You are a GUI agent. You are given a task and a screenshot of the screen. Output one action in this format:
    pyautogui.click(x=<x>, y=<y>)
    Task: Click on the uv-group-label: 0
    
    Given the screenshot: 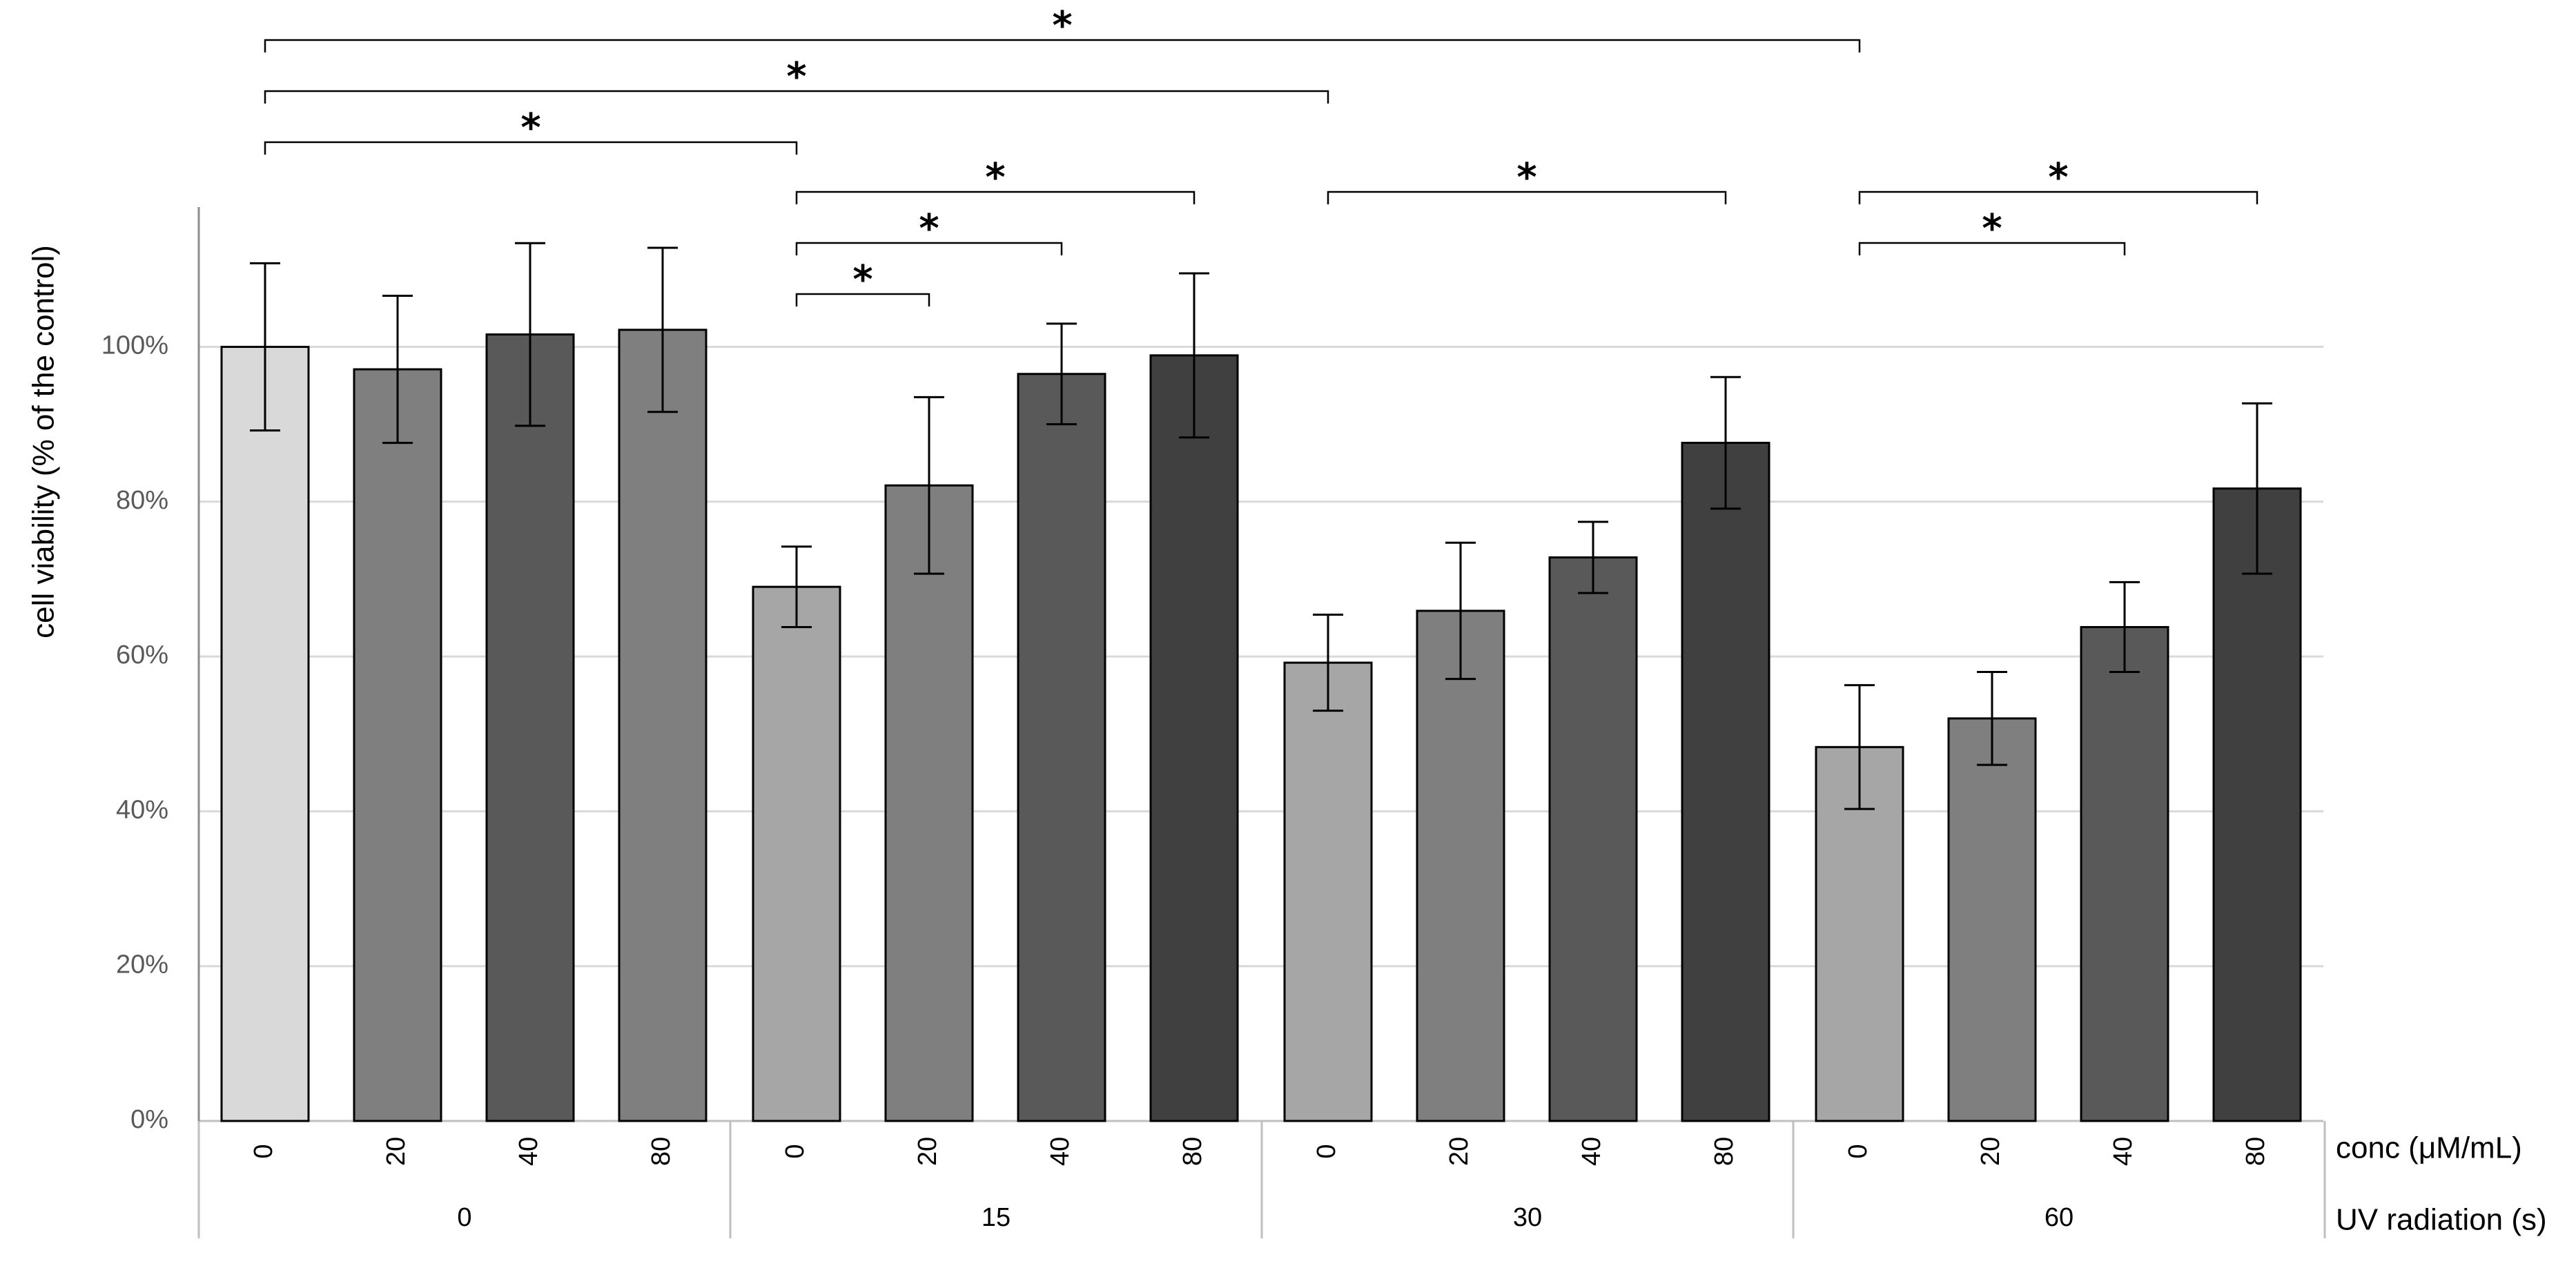 What is the action you would take?
    pyautogui.click(x=464, y=1217)
    